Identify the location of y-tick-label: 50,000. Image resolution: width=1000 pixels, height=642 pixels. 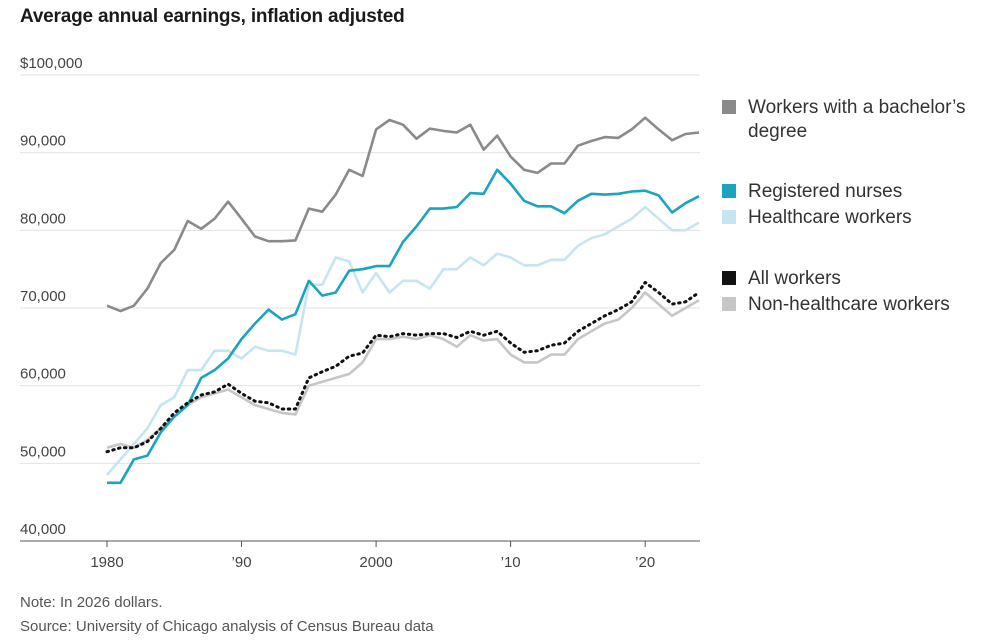
(43, 451).